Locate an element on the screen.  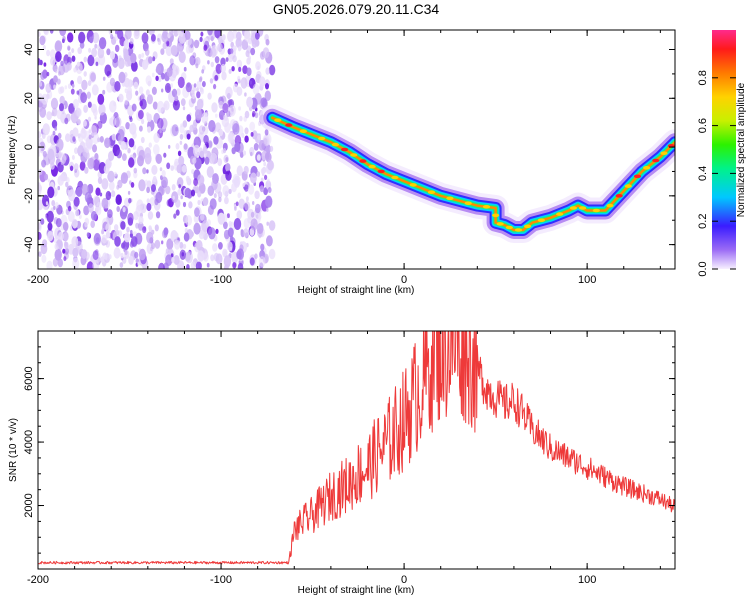
x-tick-label: -200 is located at coordinates (38, 280).